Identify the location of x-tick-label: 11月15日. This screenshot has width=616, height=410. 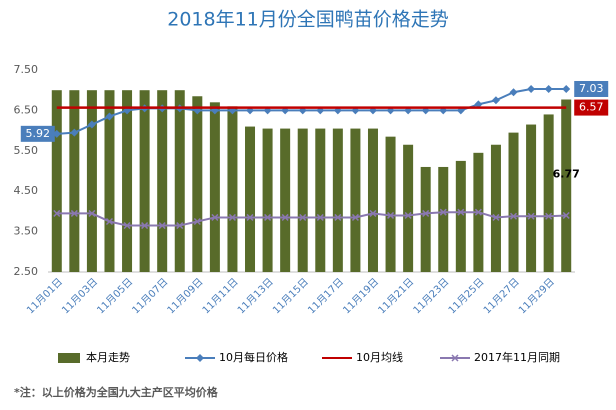
(290, 296).